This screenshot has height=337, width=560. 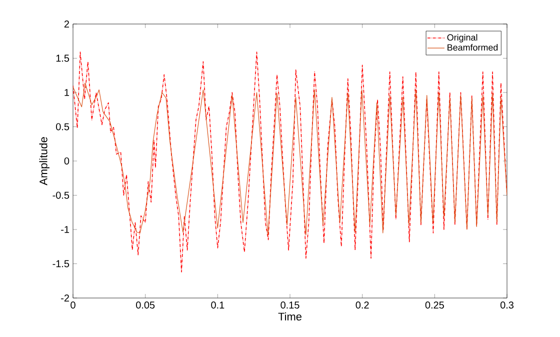 What do you see at coordinates (65, 298) in the screenshot?
I see `y-tick-label: -2` at bounding box center [65, 298].